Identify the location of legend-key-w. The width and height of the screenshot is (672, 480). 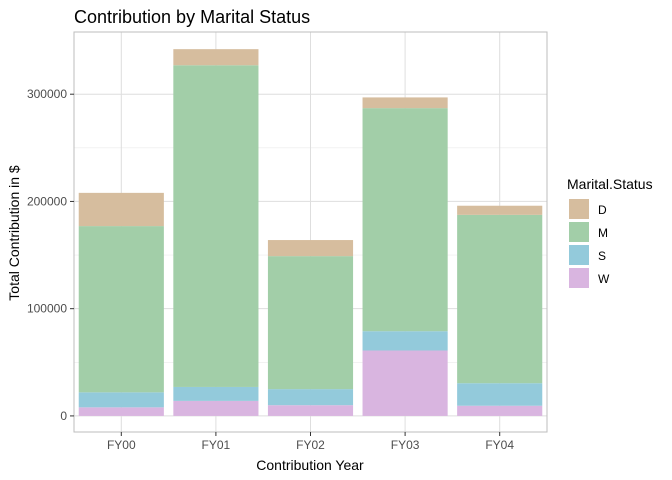
(579, 278).